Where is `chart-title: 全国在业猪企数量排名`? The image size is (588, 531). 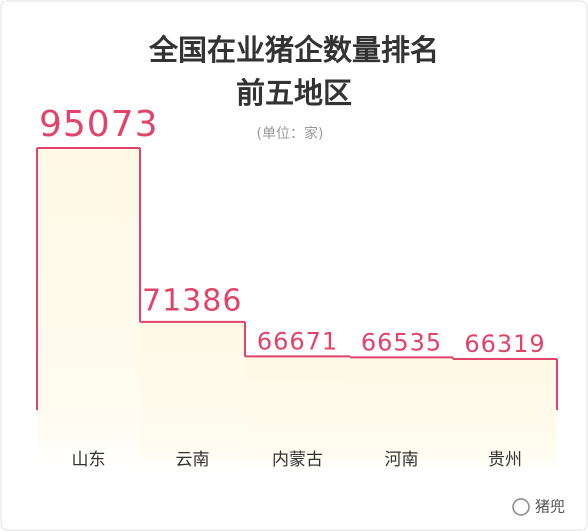
chart-title: 全国在业猪企数量排名 is located at coordinates (293, 50).